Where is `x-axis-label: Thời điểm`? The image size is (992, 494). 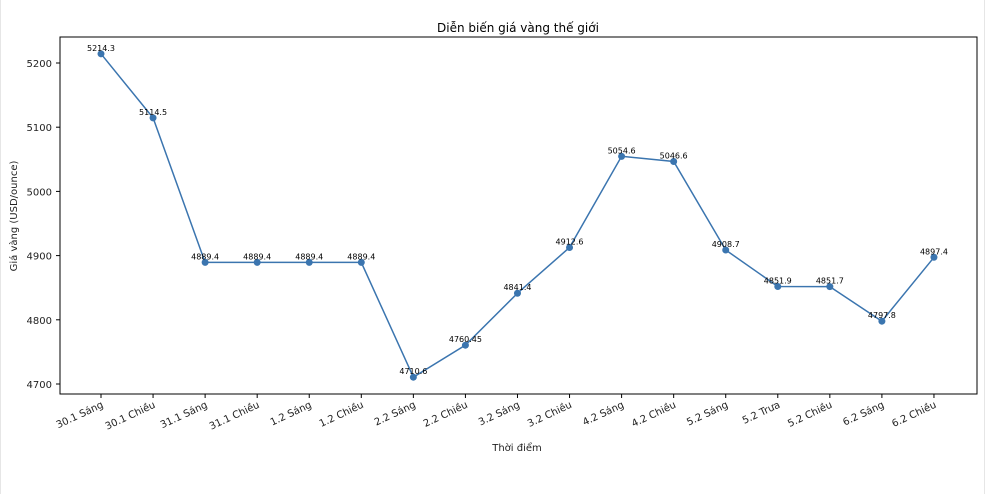 x-axis-label: Thời điểm is located at coordinates (516, 447).